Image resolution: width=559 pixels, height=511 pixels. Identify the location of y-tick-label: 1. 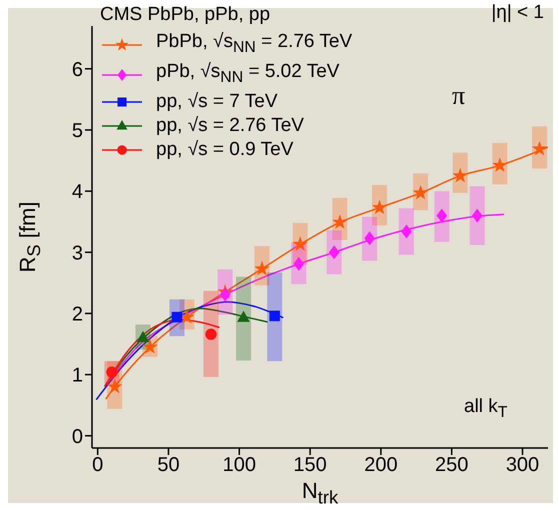
(77, 375).